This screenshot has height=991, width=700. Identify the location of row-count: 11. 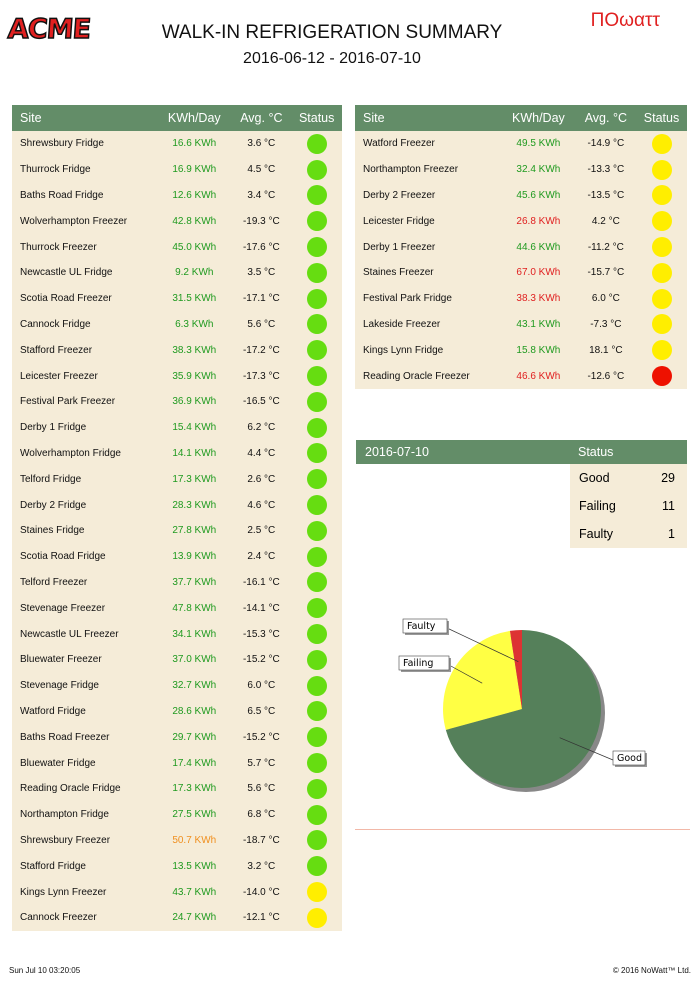
(668, 506).